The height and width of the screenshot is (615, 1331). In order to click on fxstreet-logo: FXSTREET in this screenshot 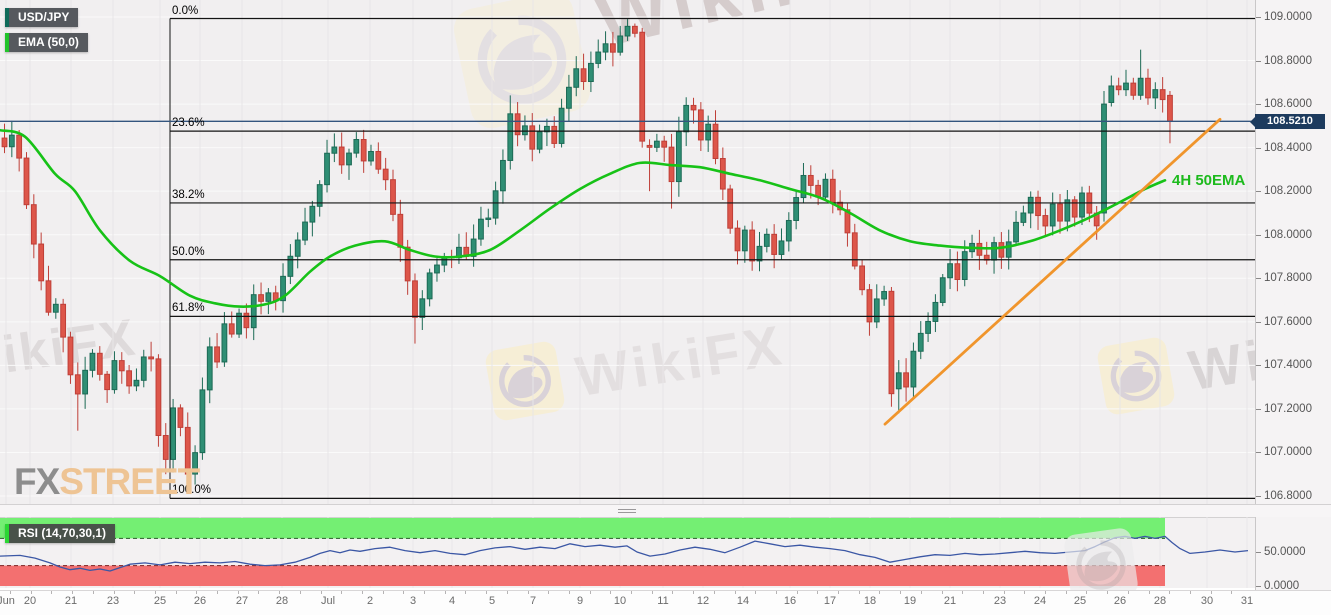, I will do `click(107, 482)`.